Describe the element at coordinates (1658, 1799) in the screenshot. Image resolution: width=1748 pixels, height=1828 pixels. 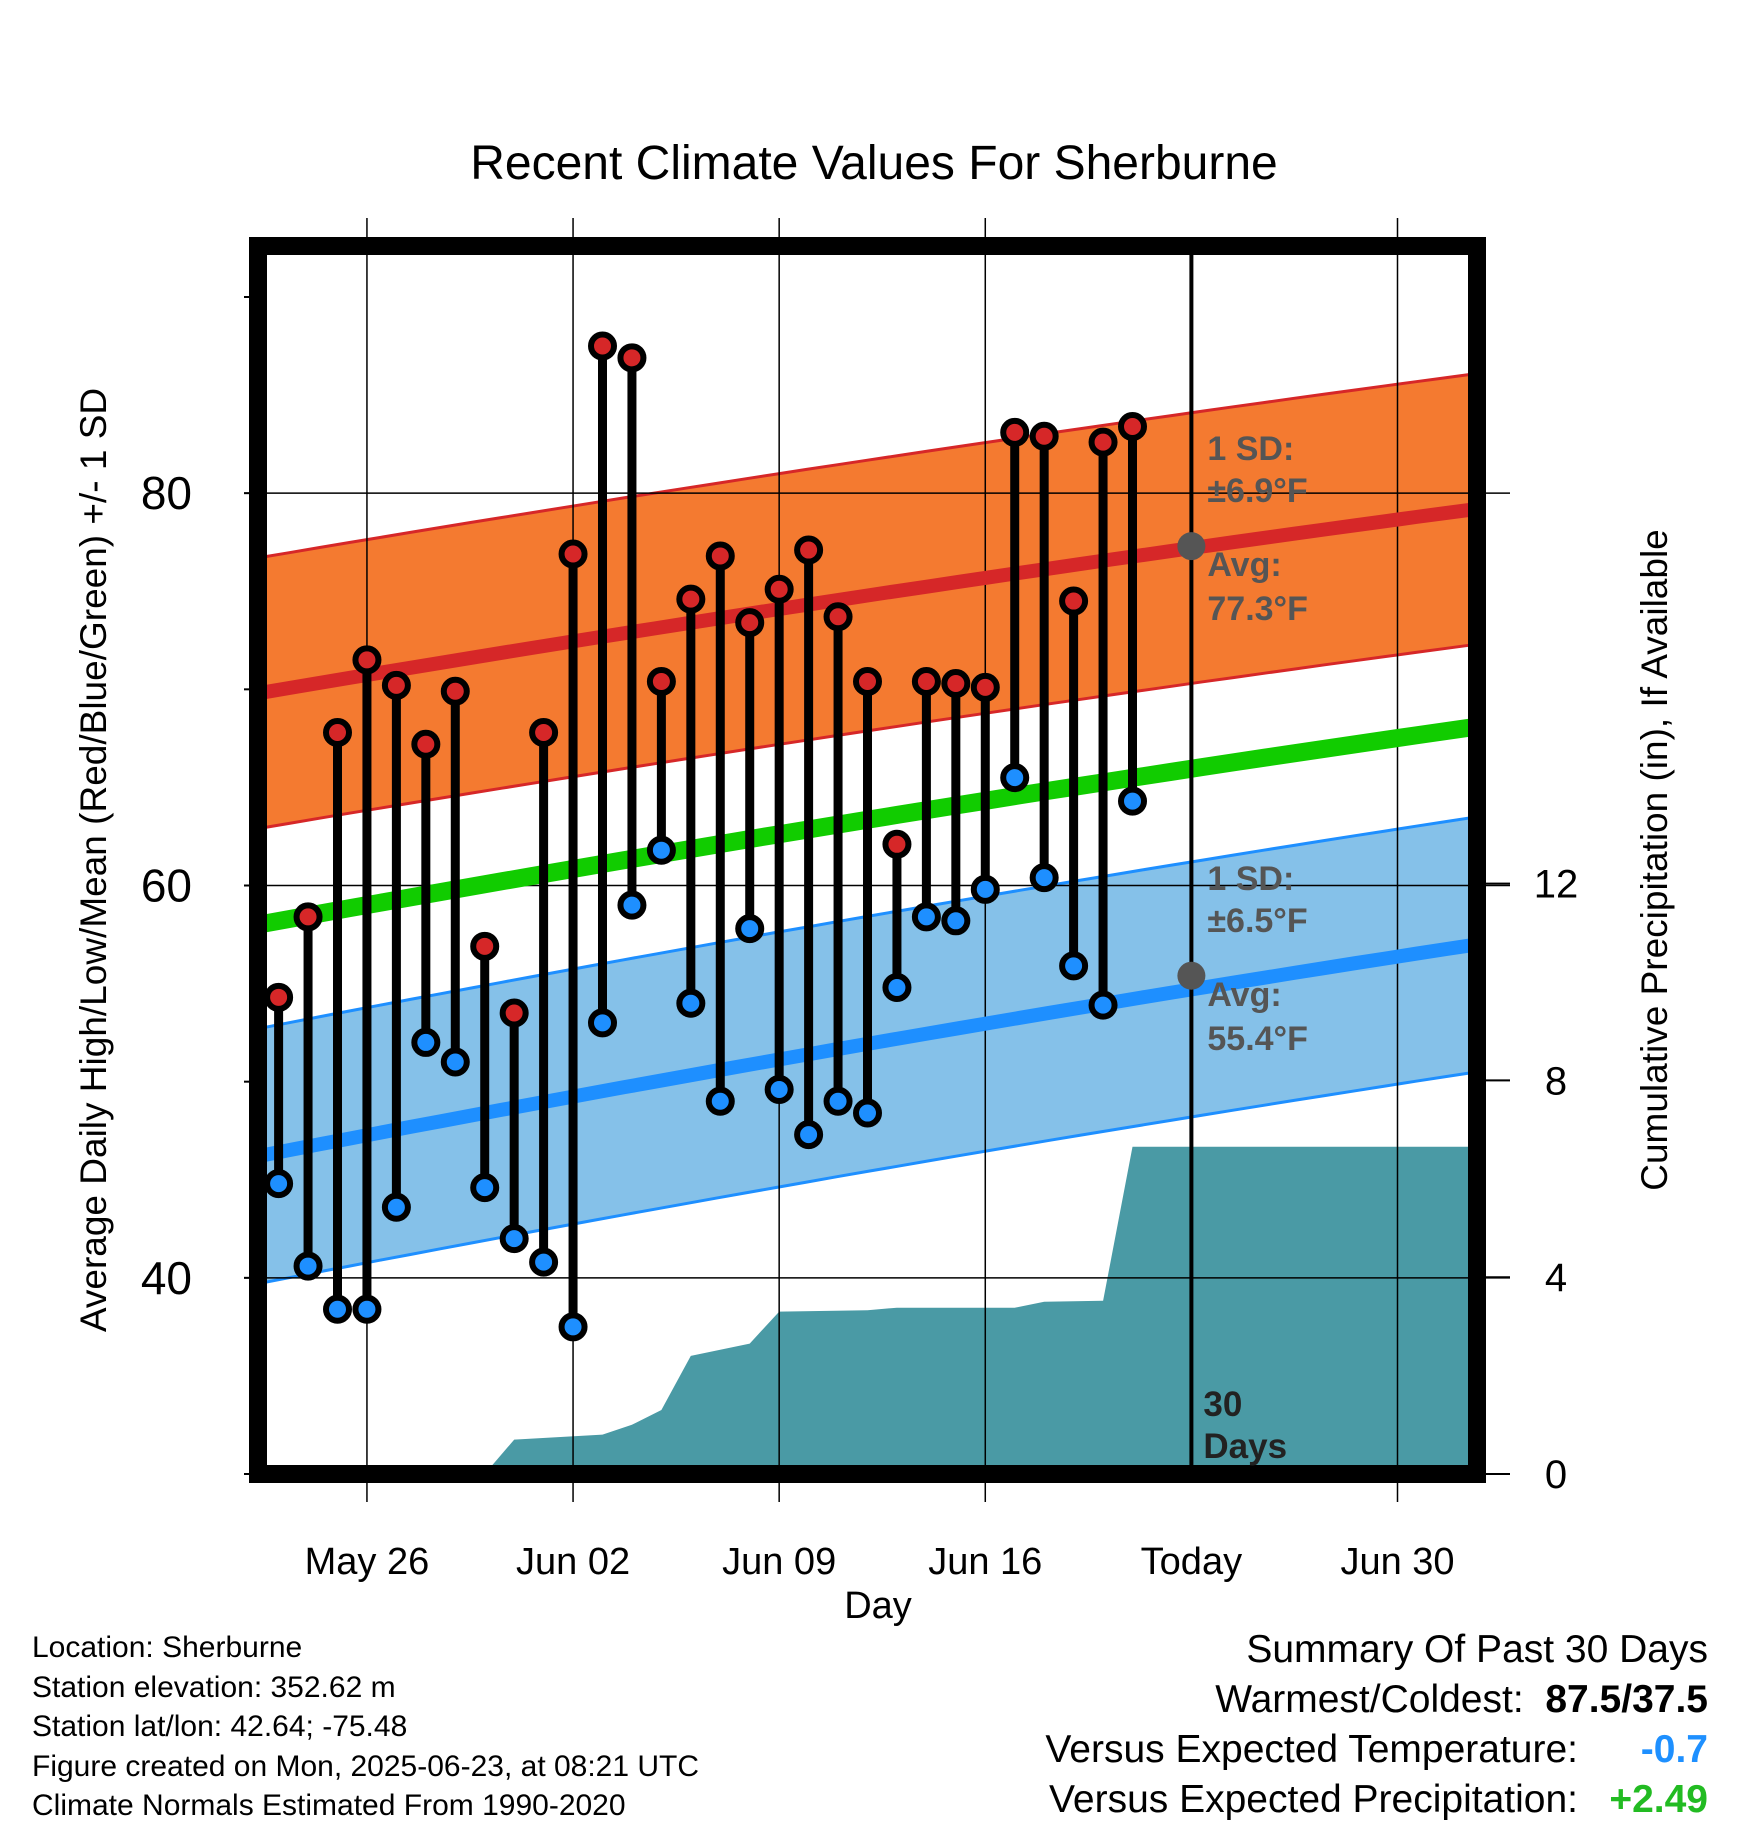
I see `precip-value: +2.49` at that location.